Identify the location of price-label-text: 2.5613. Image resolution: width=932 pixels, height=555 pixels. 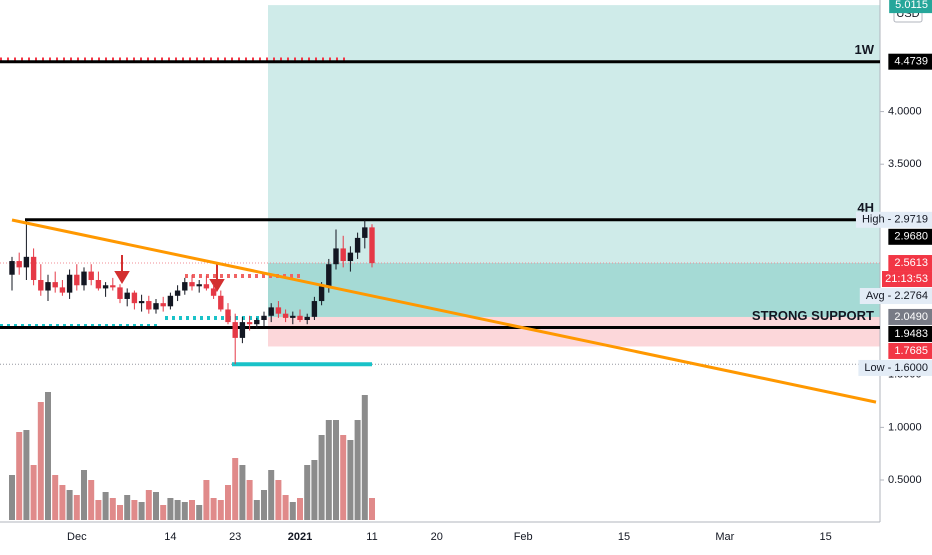
(911, 263).